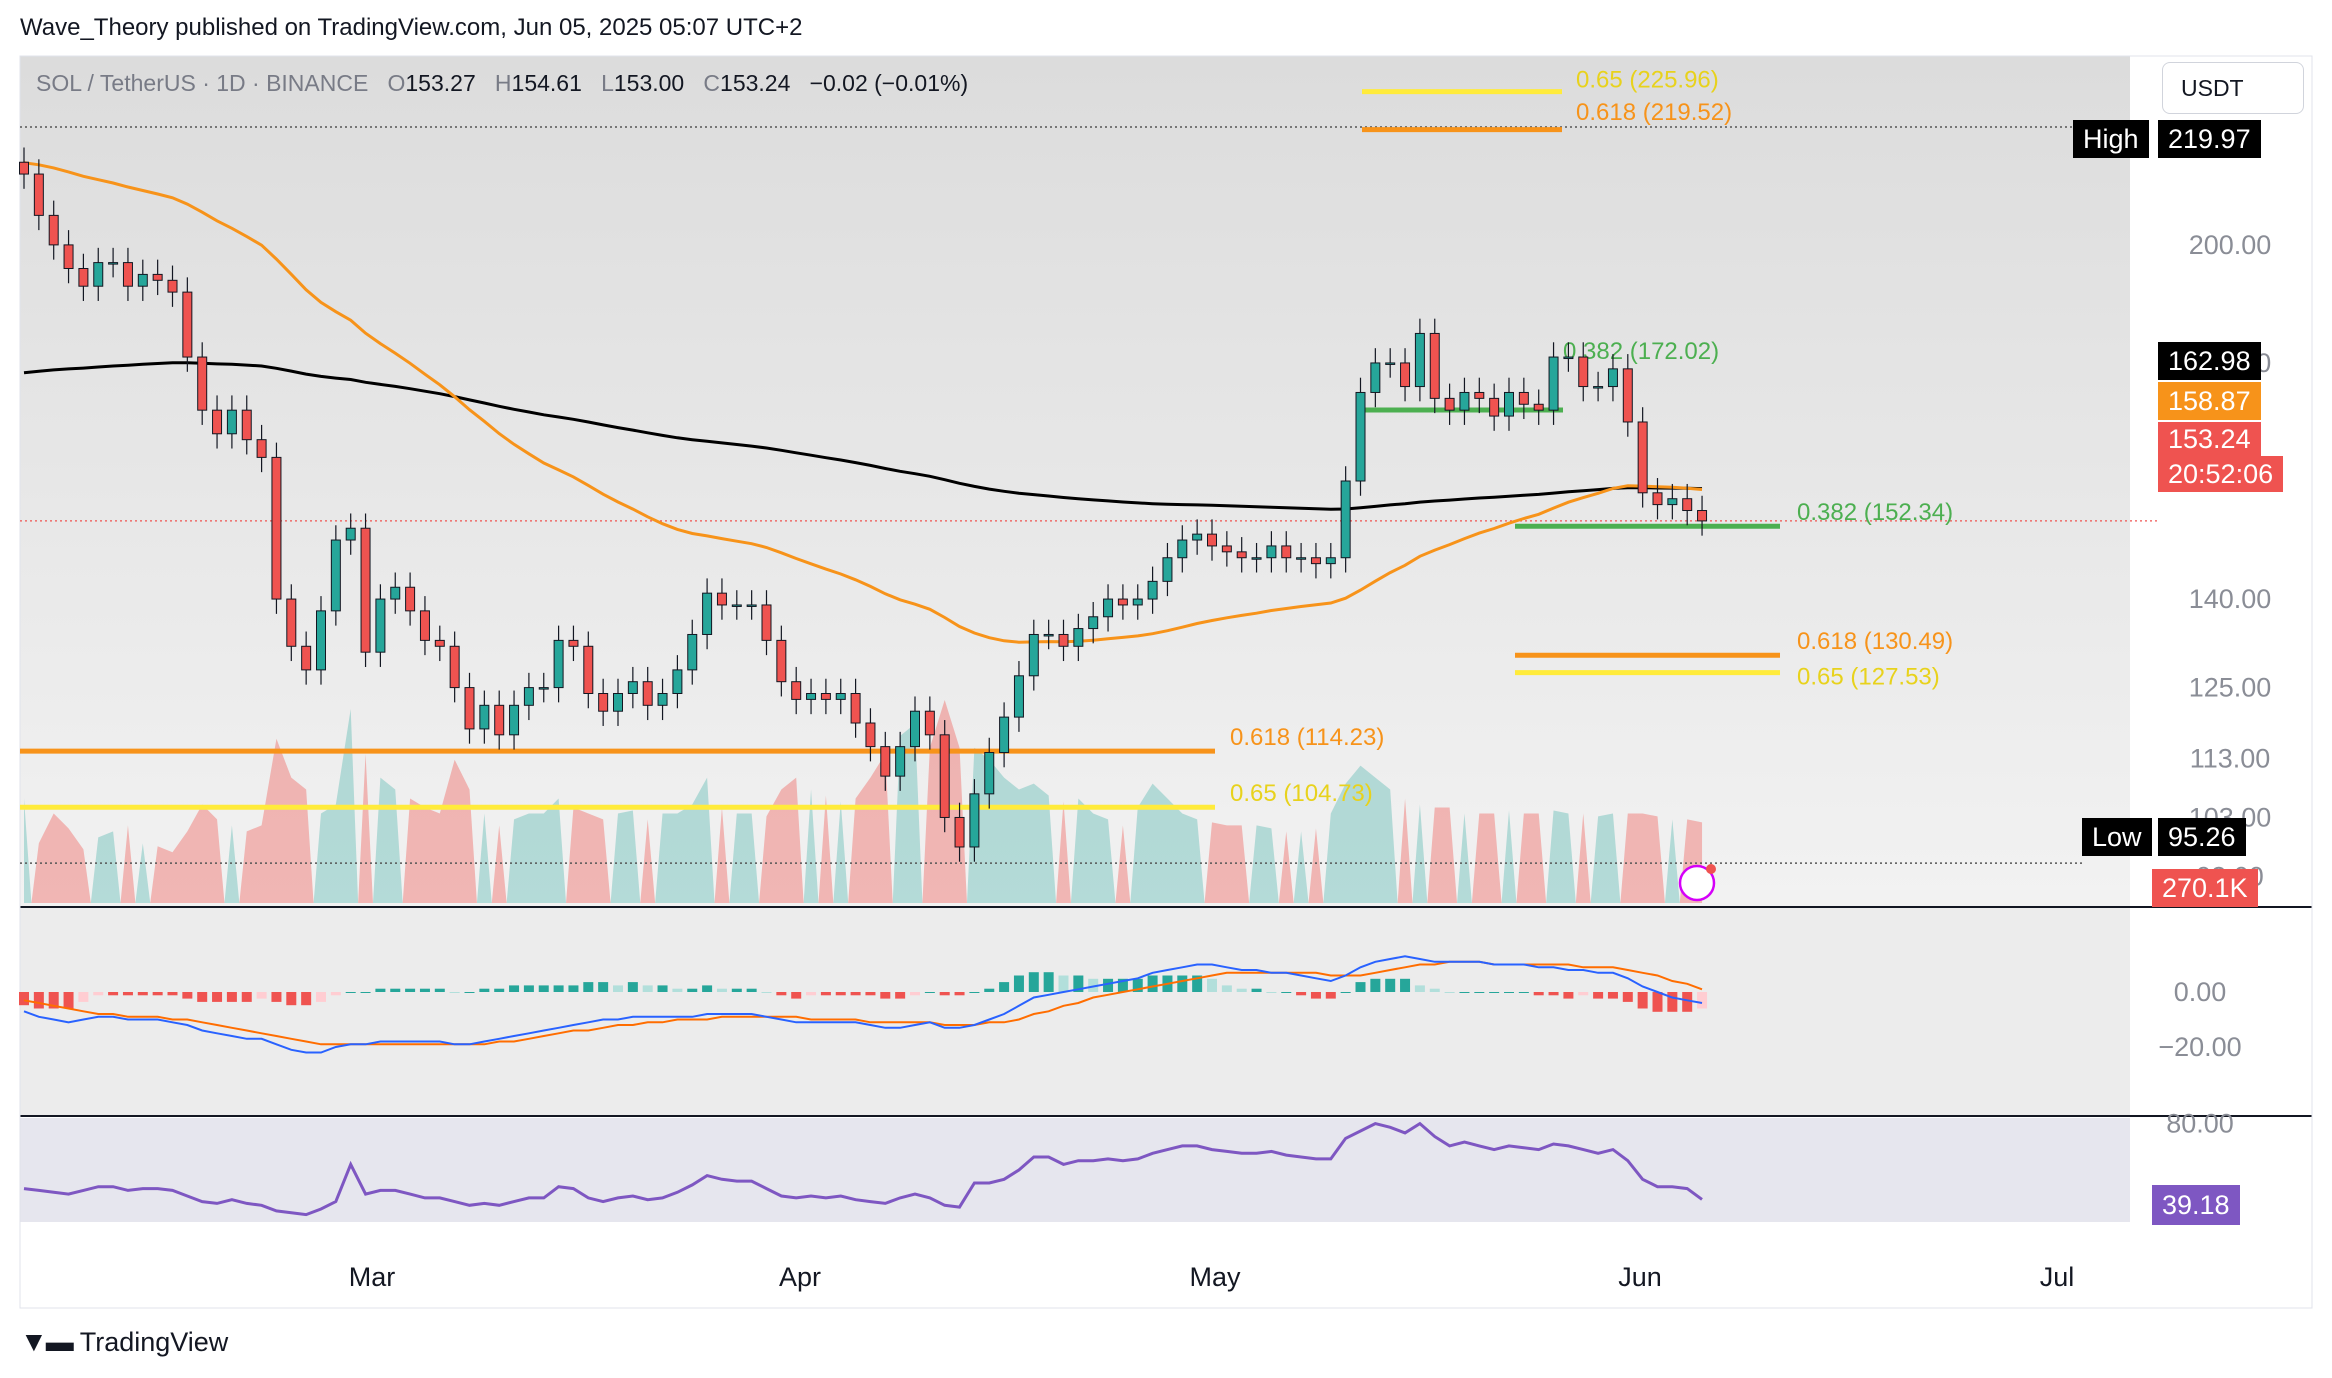 The height and width of the screenshot is (1378, 2332). Describe the element at coordinates (1640, 1277) in the screenshot. I see `time-label-jun: Jun` at that location.